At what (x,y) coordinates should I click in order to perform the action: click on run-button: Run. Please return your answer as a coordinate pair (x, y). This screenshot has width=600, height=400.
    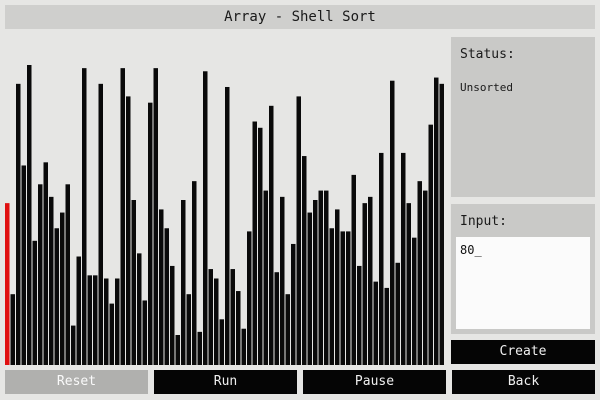
    Looking at the image, I should click on (225, 382).